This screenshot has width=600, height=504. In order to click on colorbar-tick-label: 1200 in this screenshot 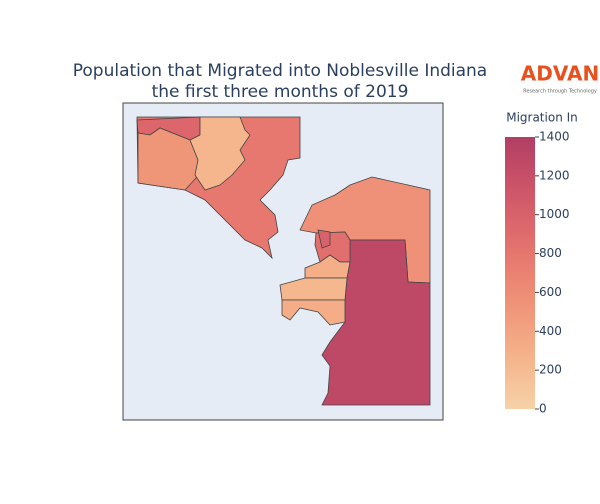, I will do `click(554, 175)`.